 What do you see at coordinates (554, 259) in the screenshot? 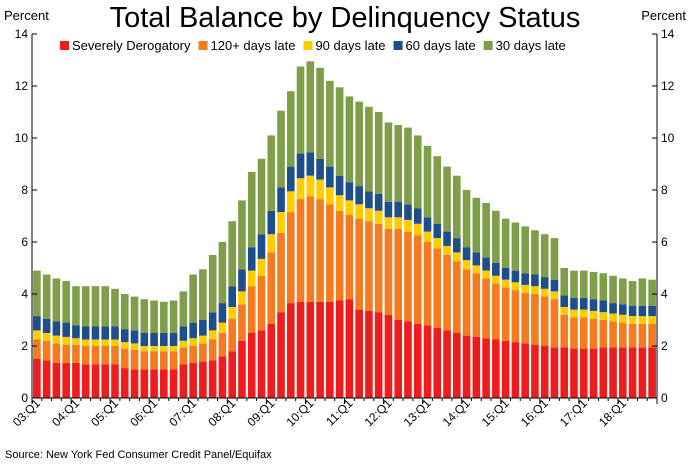
I see `bar-16:Q2-series-4` at bounding box center [554, 259].